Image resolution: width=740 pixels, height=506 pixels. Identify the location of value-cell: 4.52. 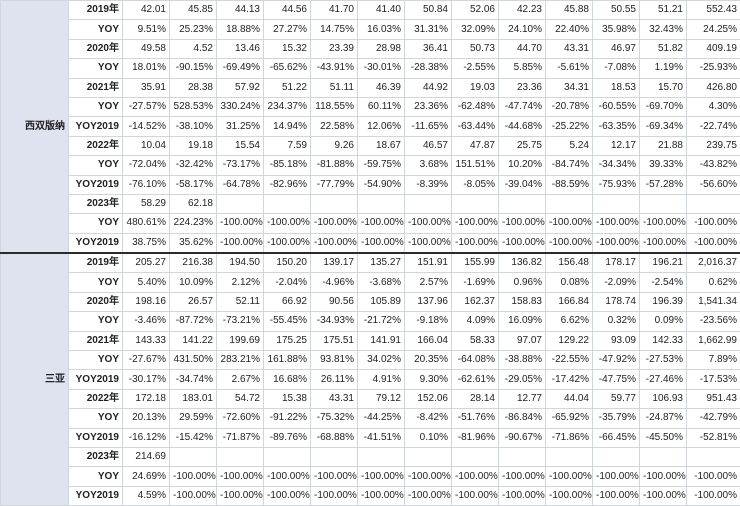
(193, 48).